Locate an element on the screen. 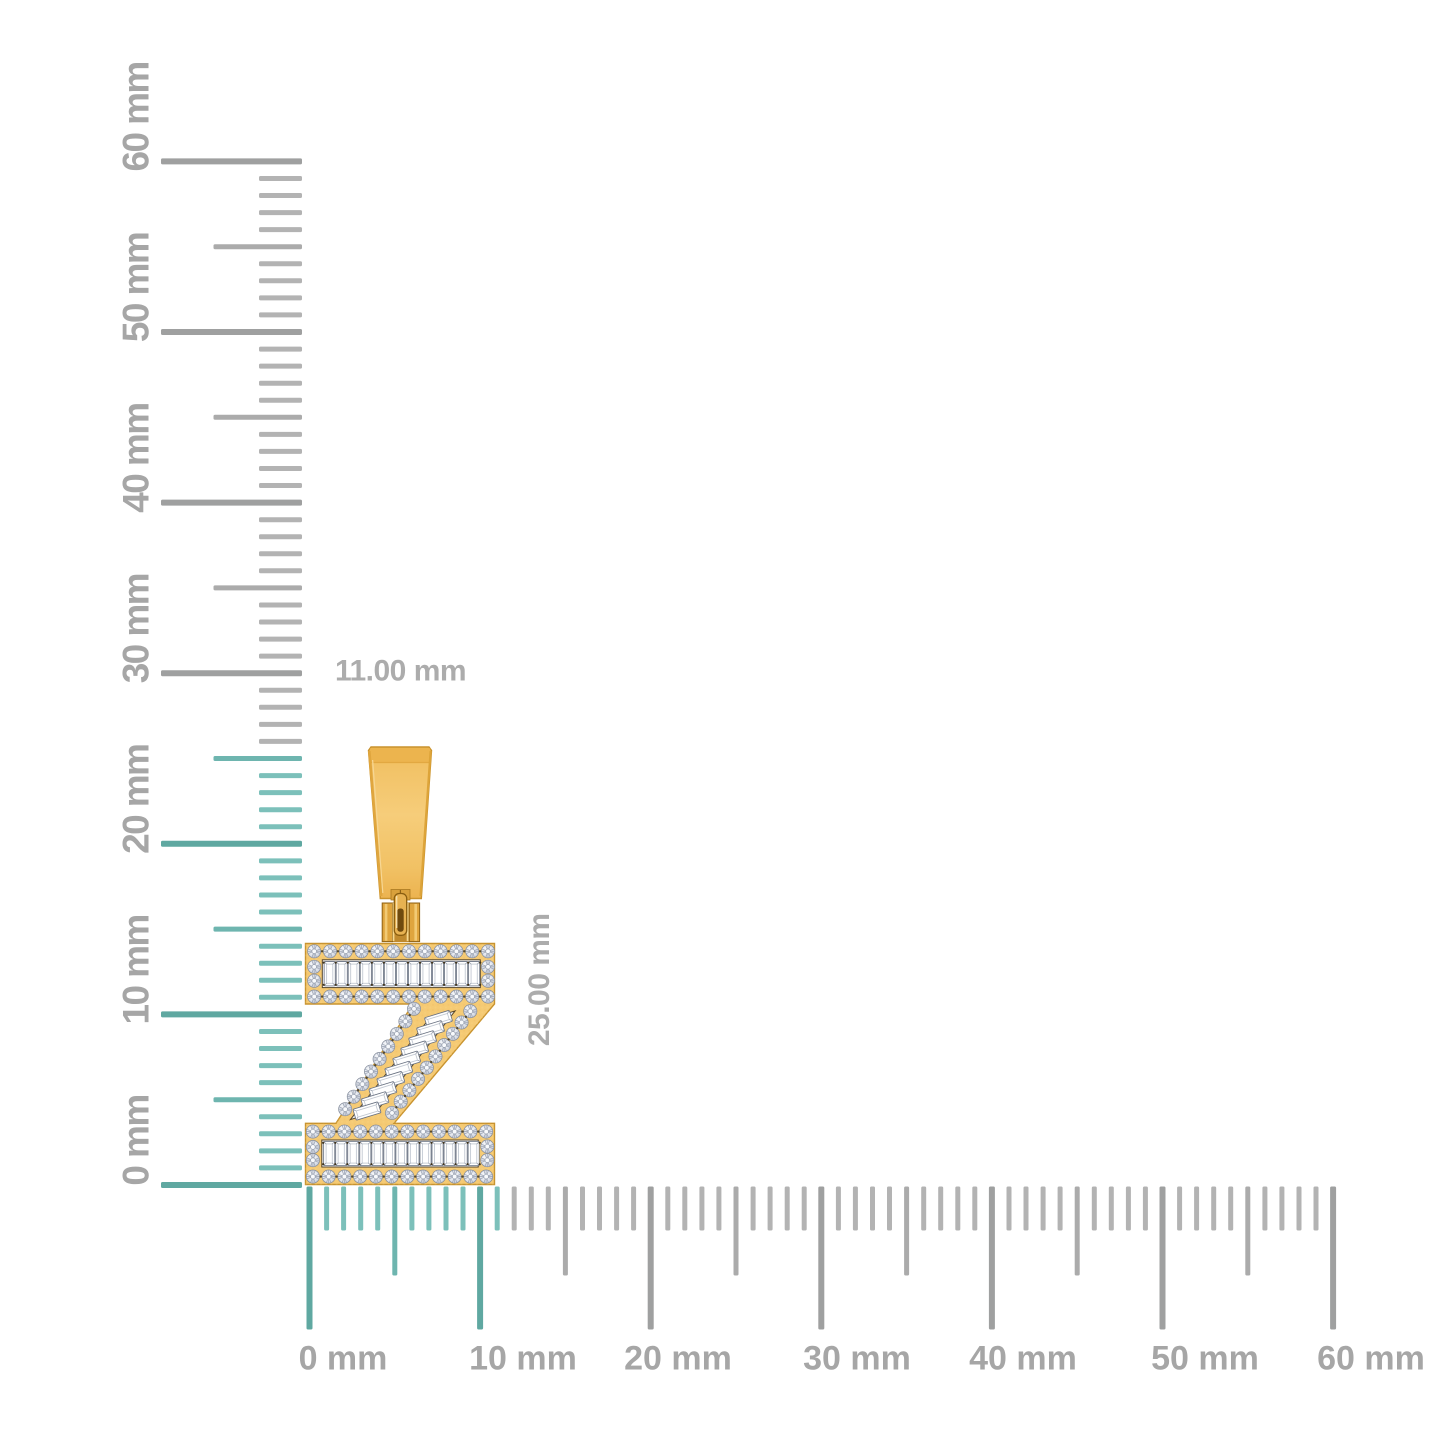 The height and width of the screenshot is (1445, 1445). svg-text: 11.00 mm is located at coordinates (400, 670).